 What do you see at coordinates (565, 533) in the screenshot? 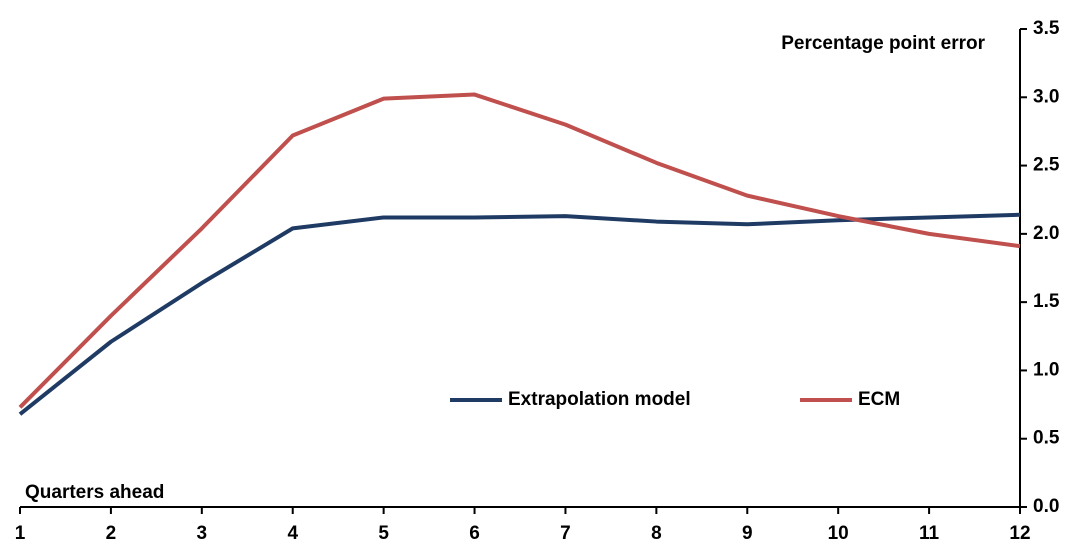
I see `x-tick-label: 7` at bounding box center [565, 533].